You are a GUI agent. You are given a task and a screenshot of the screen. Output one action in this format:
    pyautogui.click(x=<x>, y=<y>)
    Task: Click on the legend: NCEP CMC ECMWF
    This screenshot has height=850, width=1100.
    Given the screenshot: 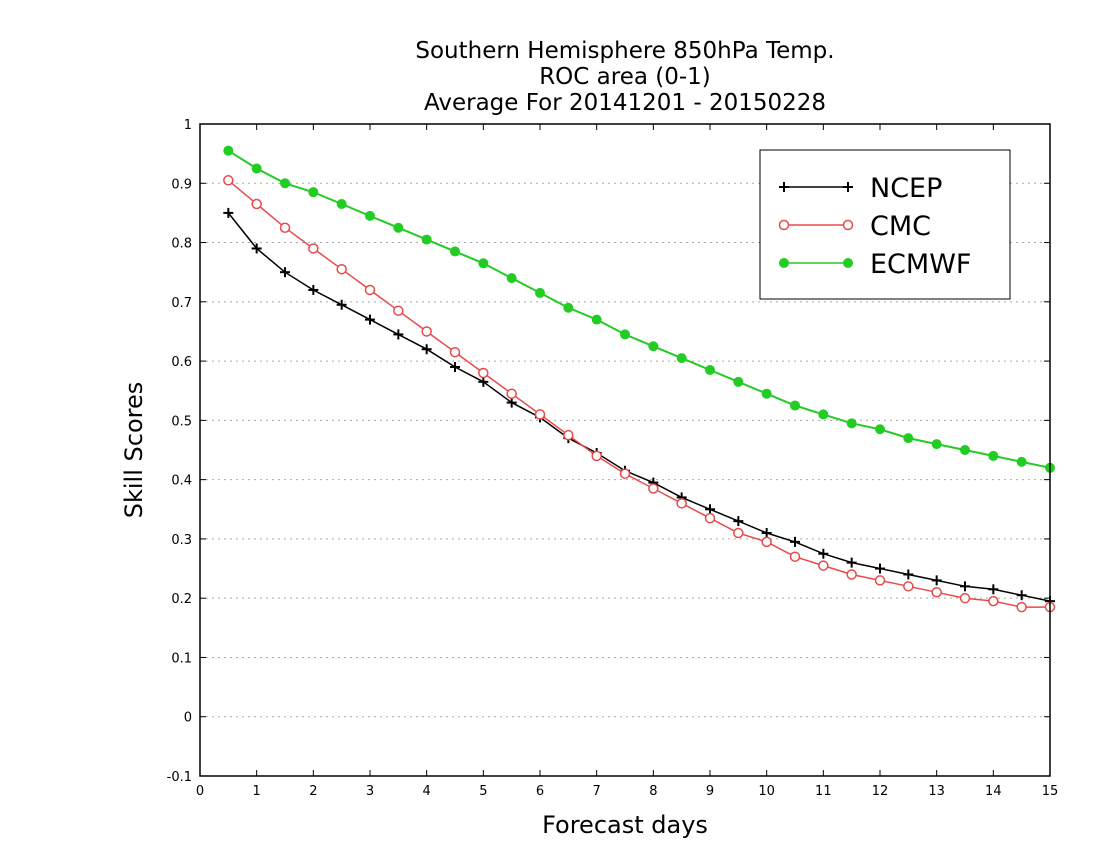 What is the action you would take?
    pyautogui.click(x=885, y=224)
    